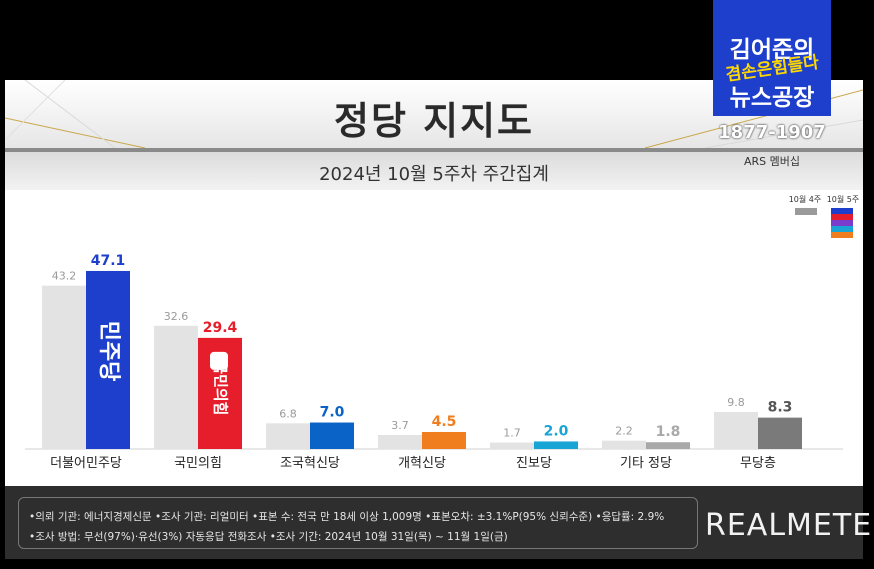 Image resolution: width=874 pixels, height=569 pixels. Describe the element at coordinates (176, 316) in the screenshot. I see `value-label-prev-1: 32.6` at that location.